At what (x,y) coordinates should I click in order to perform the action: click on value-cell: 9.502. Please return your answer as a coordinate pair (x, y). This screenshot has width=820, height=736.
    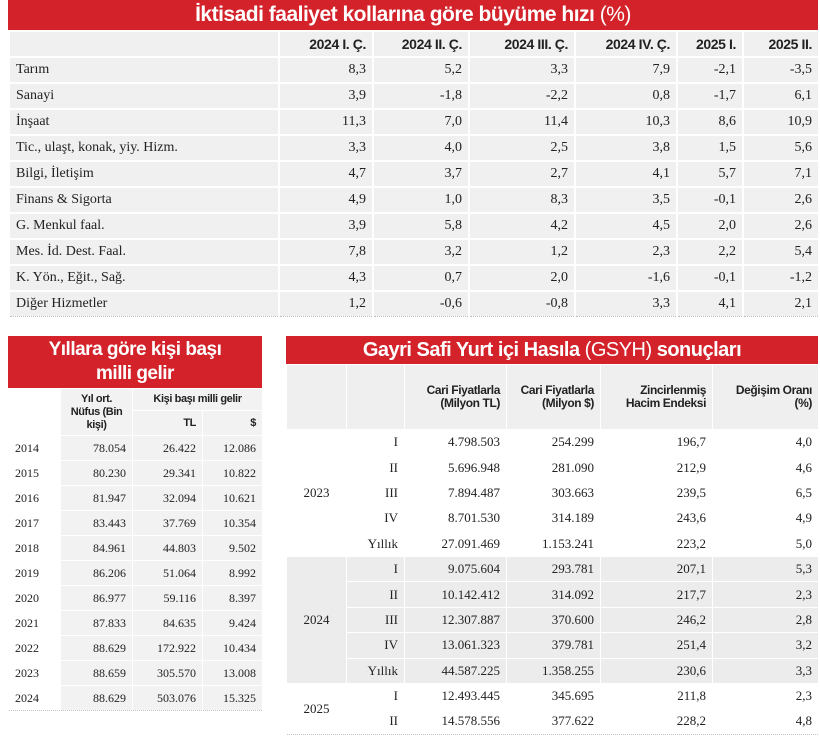
    Looking at the image, I should click on (231, 548).